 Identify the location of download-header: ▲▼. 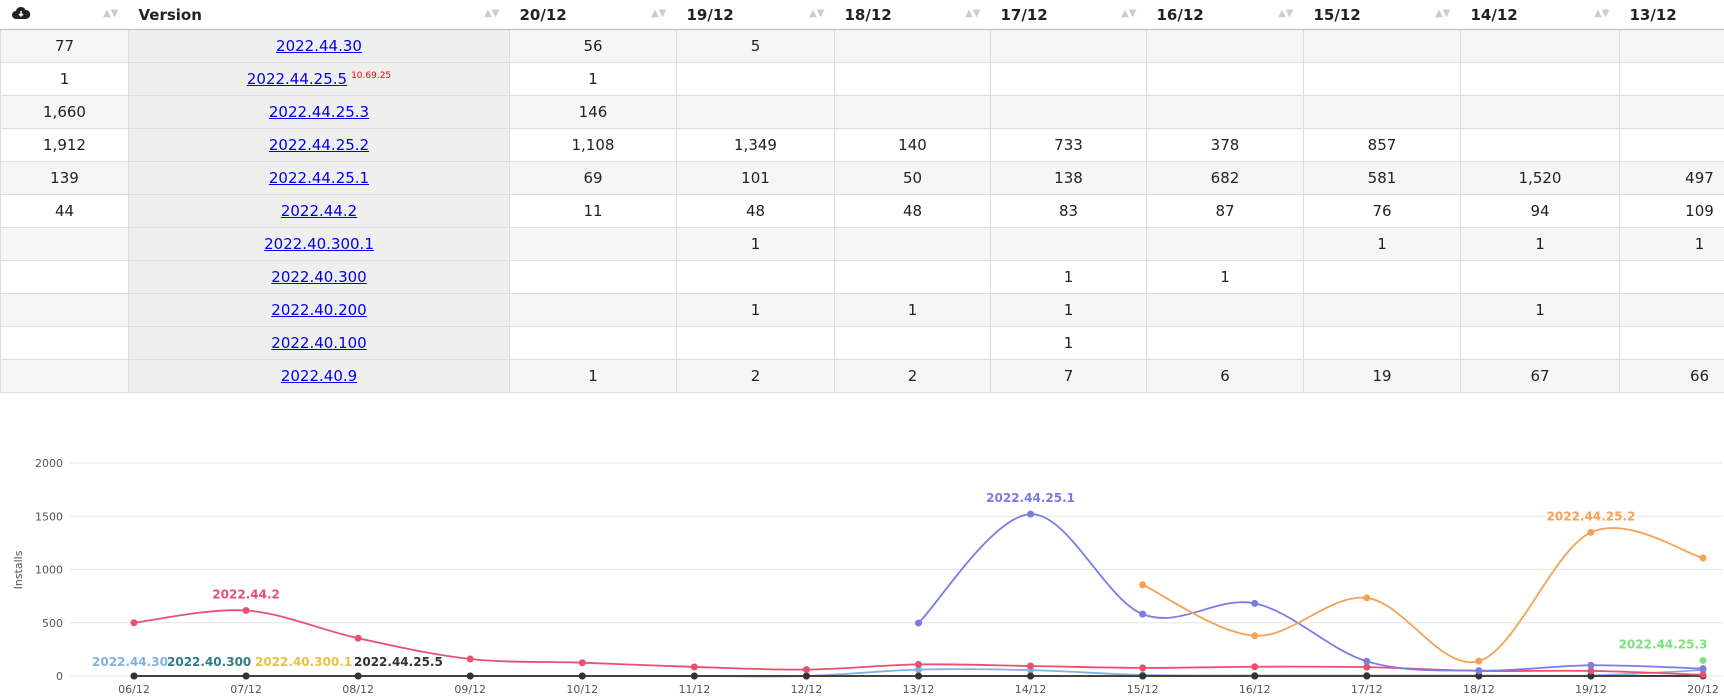
(64, 15).